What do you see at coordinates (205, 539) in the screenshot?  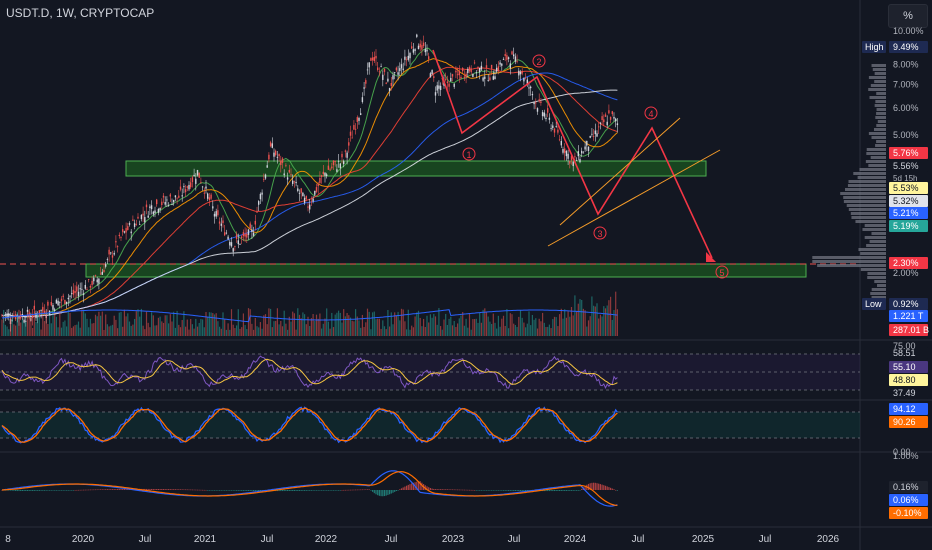 I see `time-tick-label: 2021` at bounding box center [205, 539].